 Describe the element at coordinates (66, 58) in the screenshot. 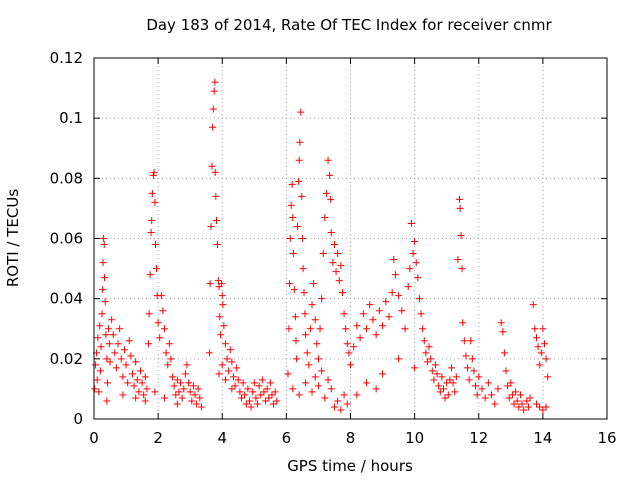

I see `y-tick-label: 0.12` at that location.